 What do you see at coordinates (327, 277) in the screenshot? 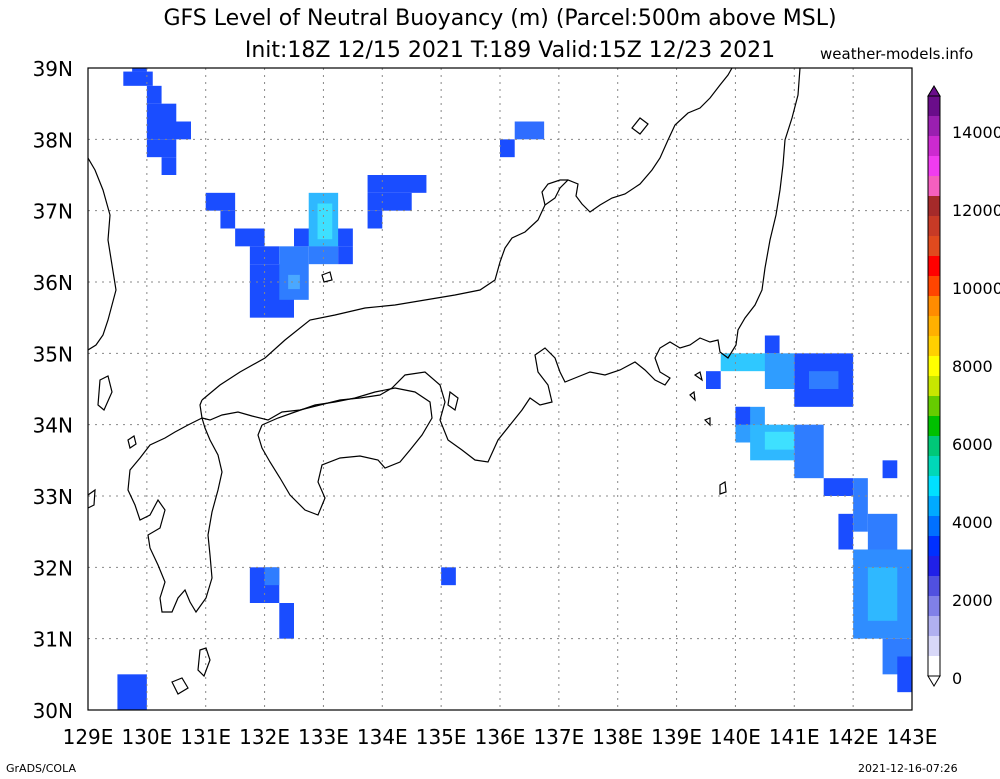
I see `coast-oki` at bounding box center [327, 277].